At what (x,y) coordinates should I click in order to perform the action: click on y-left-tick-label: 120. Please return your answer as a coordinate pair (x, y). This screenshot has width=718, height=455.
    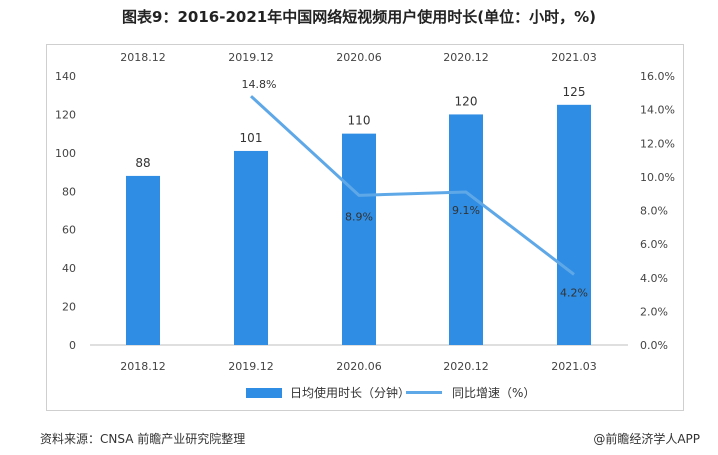
    Looking at the image, I should click on (65, 114).